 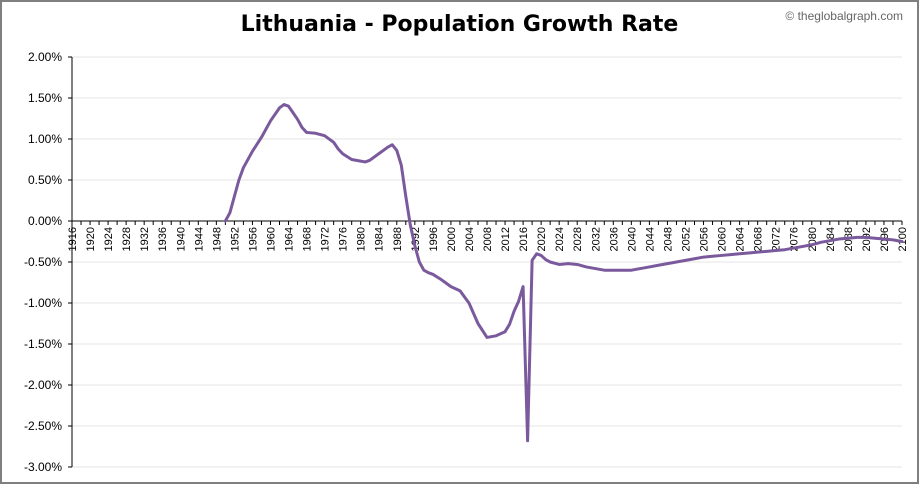 I want to click on x-tick-label: 1968, so click(x=308, y=239).